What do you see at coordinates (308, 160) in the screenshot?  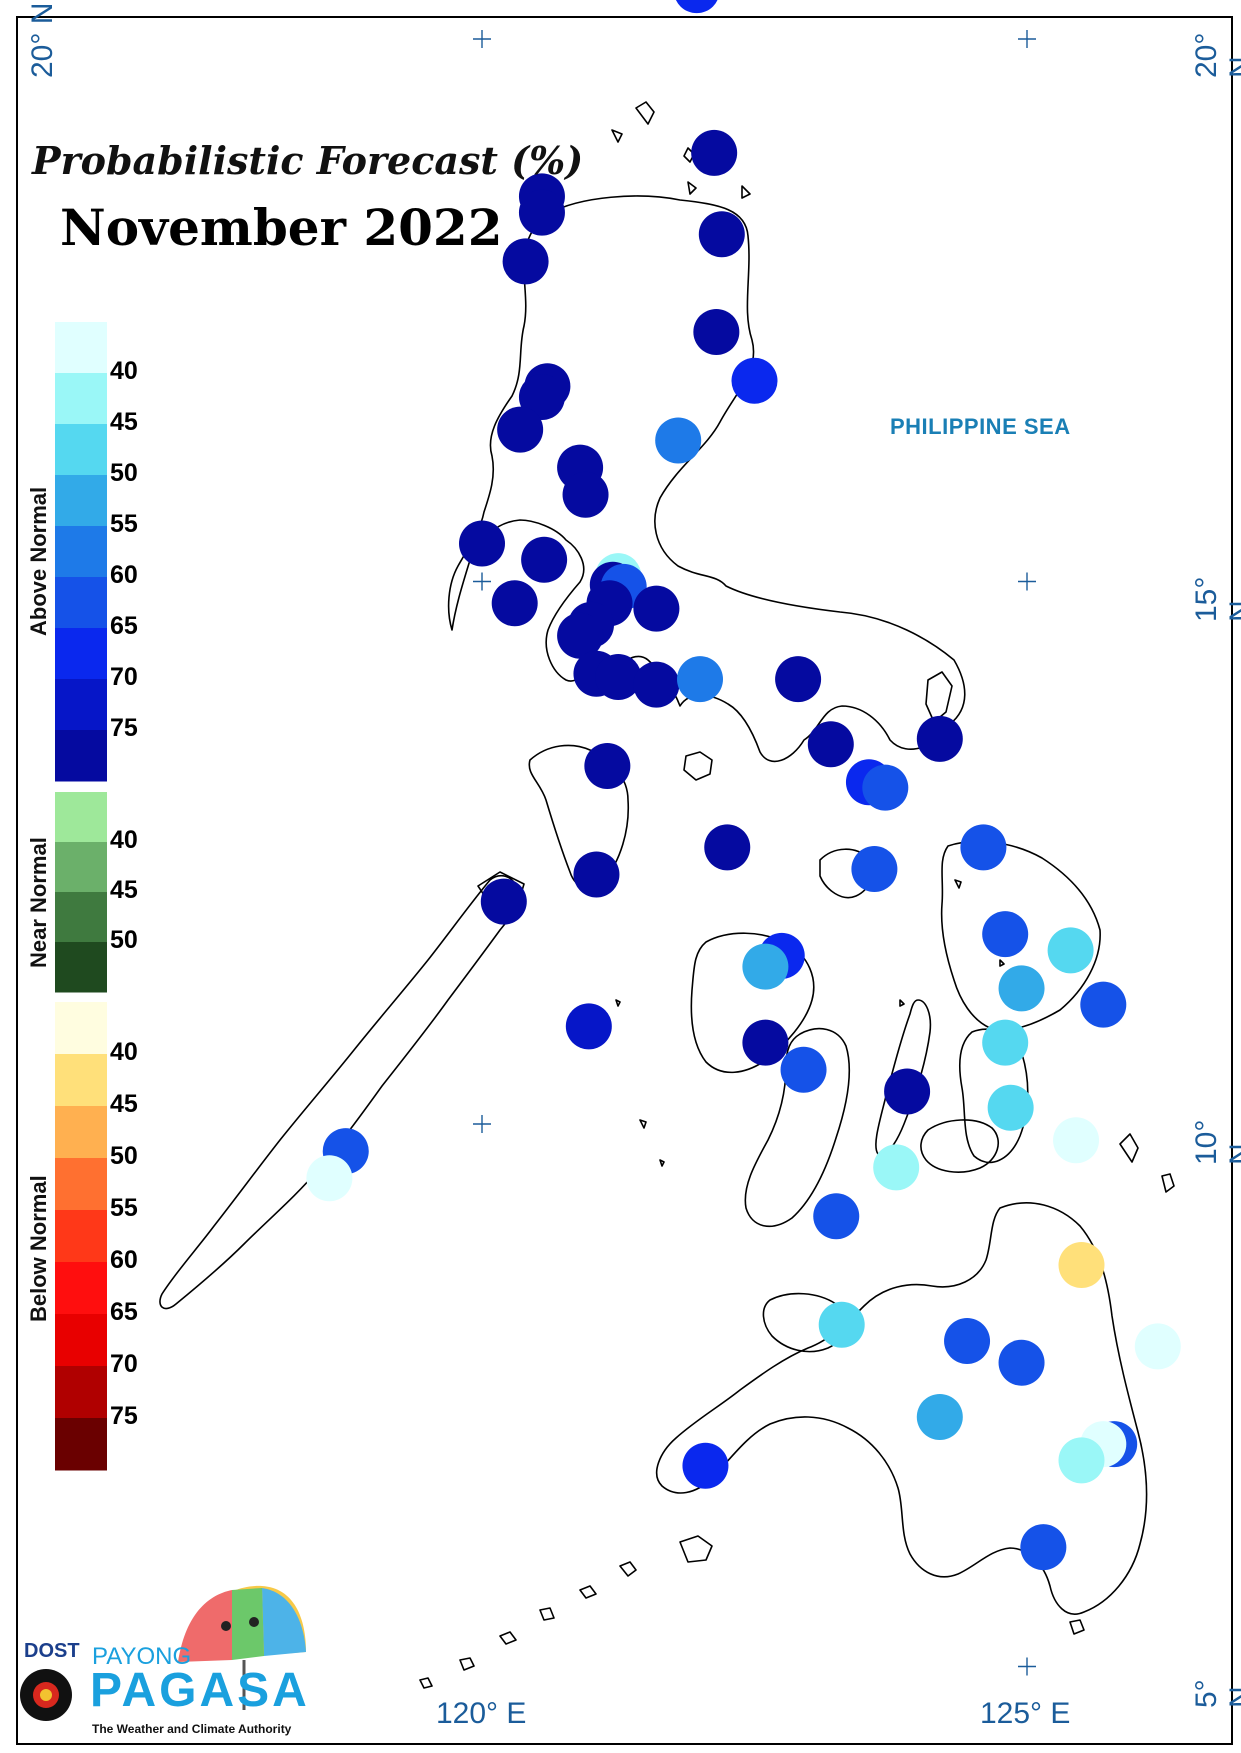 I see `forecast-title: Probabilistic Forecast (%)` at bounding box center [308, 160].